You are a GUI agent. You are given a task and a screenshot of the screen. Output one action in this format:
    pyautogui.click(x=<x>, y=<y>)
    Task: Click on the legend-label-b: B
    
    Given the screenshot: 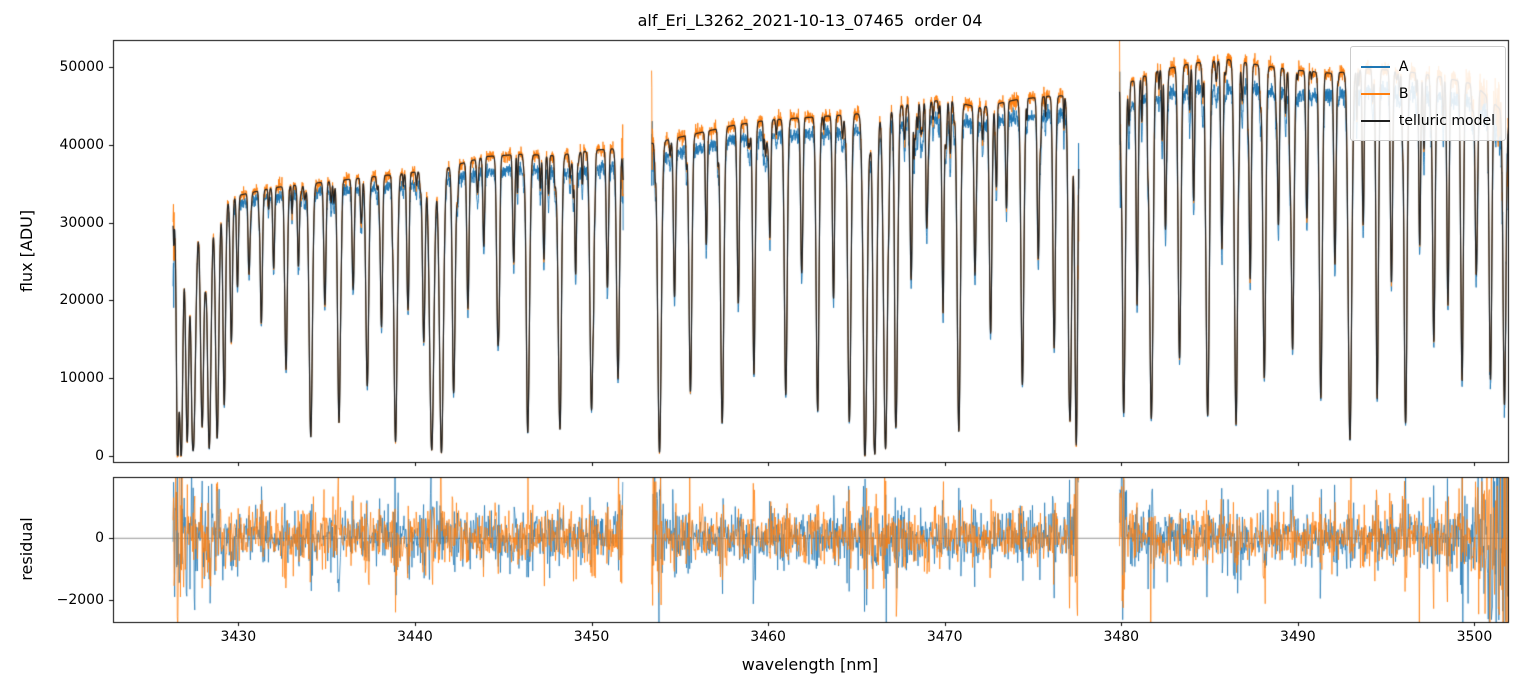 What is the action you would take?
    pyautogui.click(x=1403, y=93)
    